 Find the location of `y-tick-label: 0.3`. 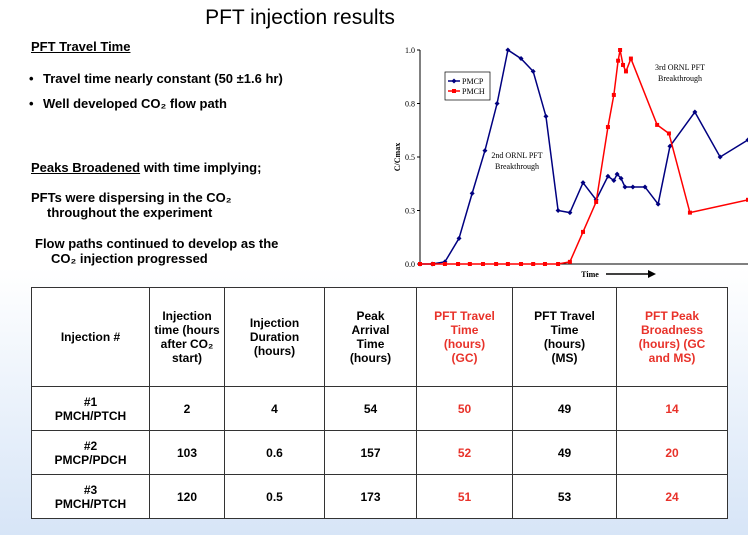

y-tick-label: 0.3 is located at coordinates (410, 211).